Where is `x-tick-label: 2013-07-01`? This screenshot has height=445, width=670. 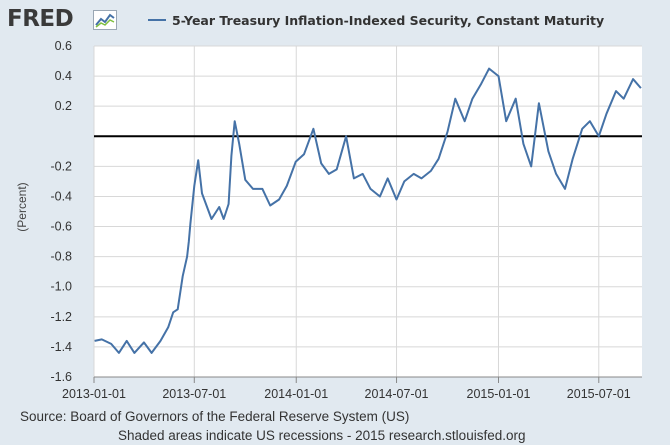
x-tick-label: 2013-07-01 is located at coordinates (194, 394).